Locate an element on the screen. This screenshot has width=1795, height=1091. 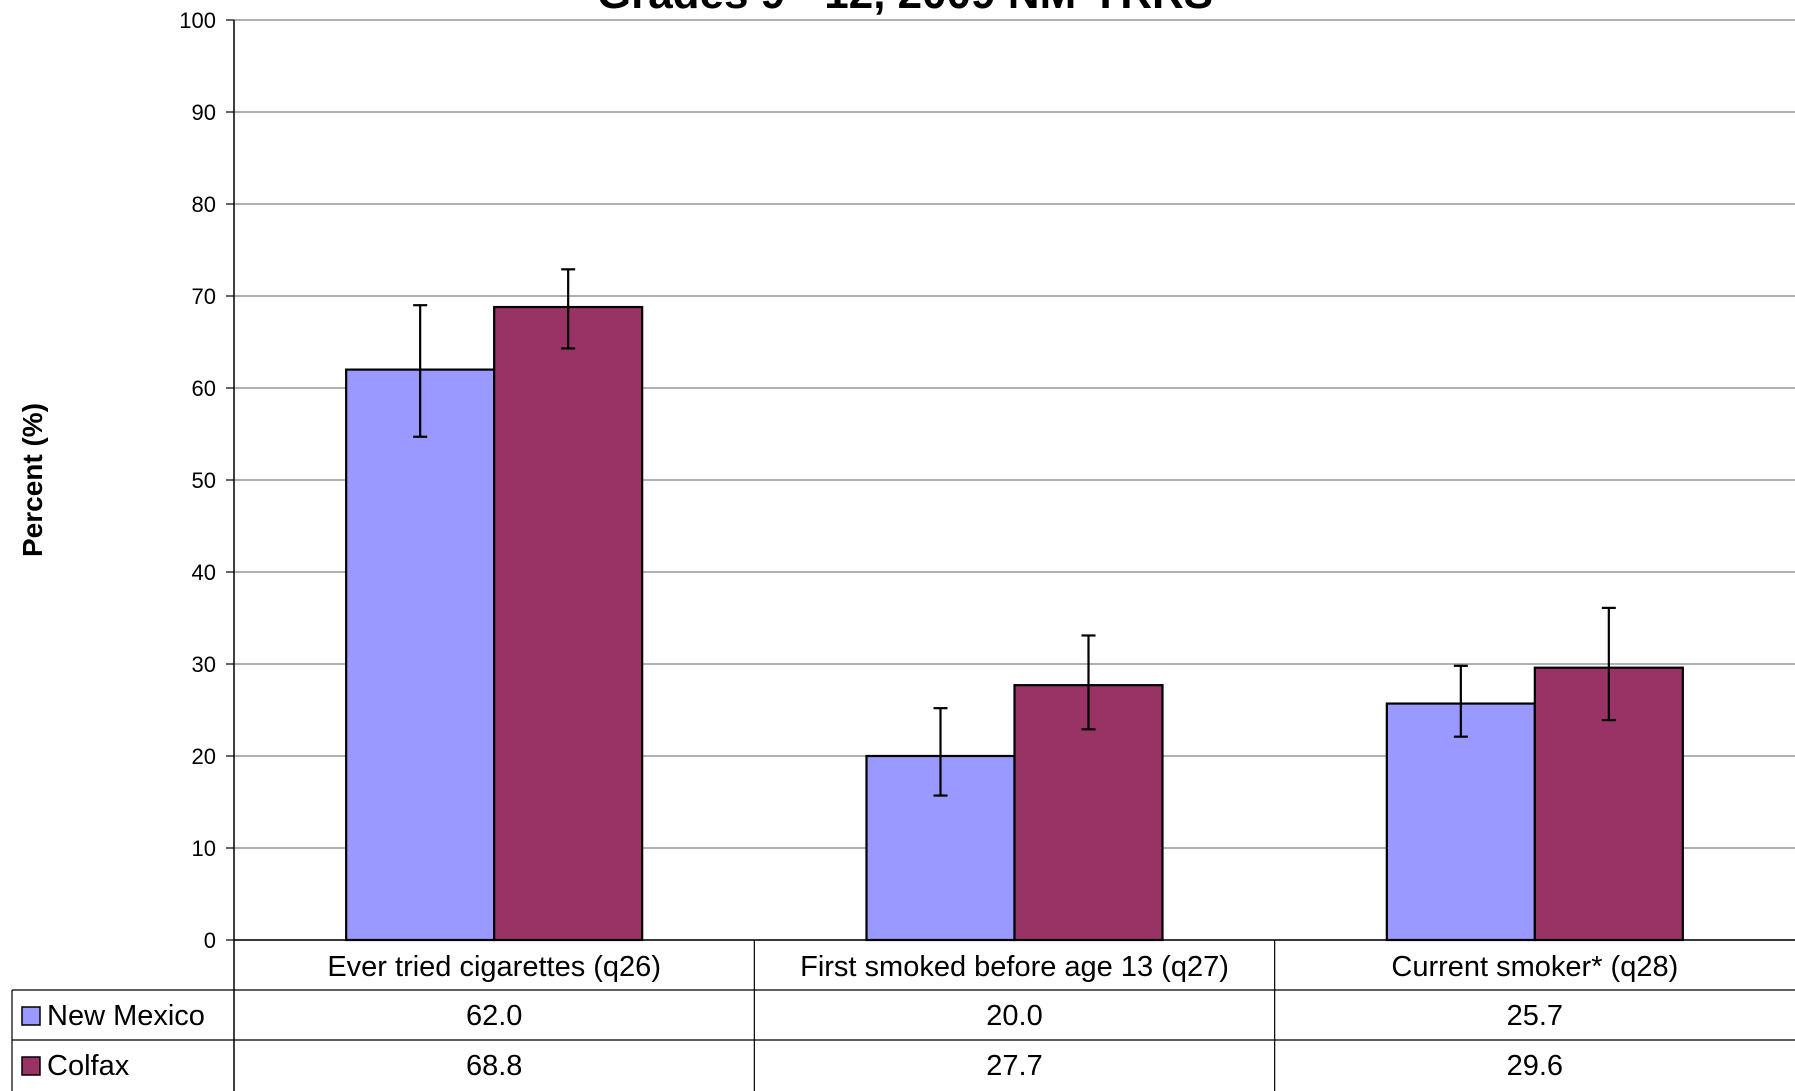
y-tick-label: 90 is located at coordinates (204, 112).